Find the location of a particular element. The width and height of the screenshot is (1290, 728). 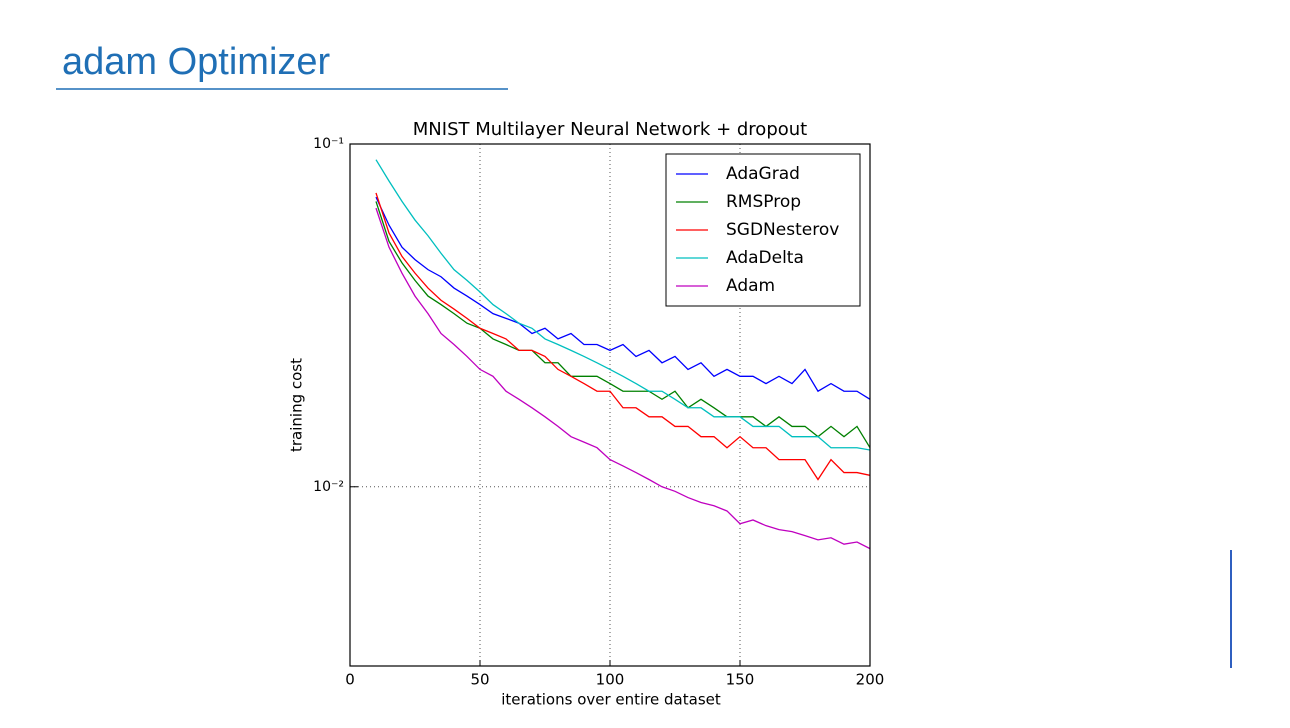

legend-label: SGDNesterov is located at coordinates (782, 230).